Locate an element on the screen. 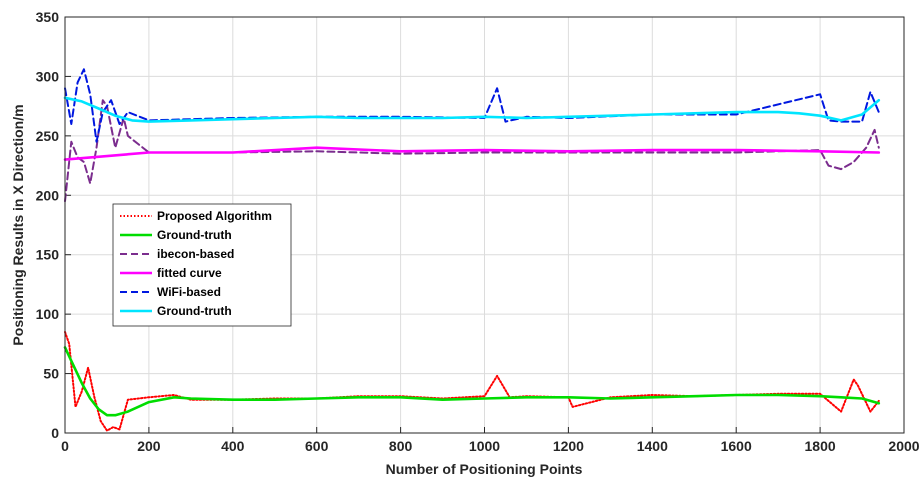 The height and width of the screenshot is (484, 919). x-axis-label: Number of Positioning Points is located at coordinates (484, 469).